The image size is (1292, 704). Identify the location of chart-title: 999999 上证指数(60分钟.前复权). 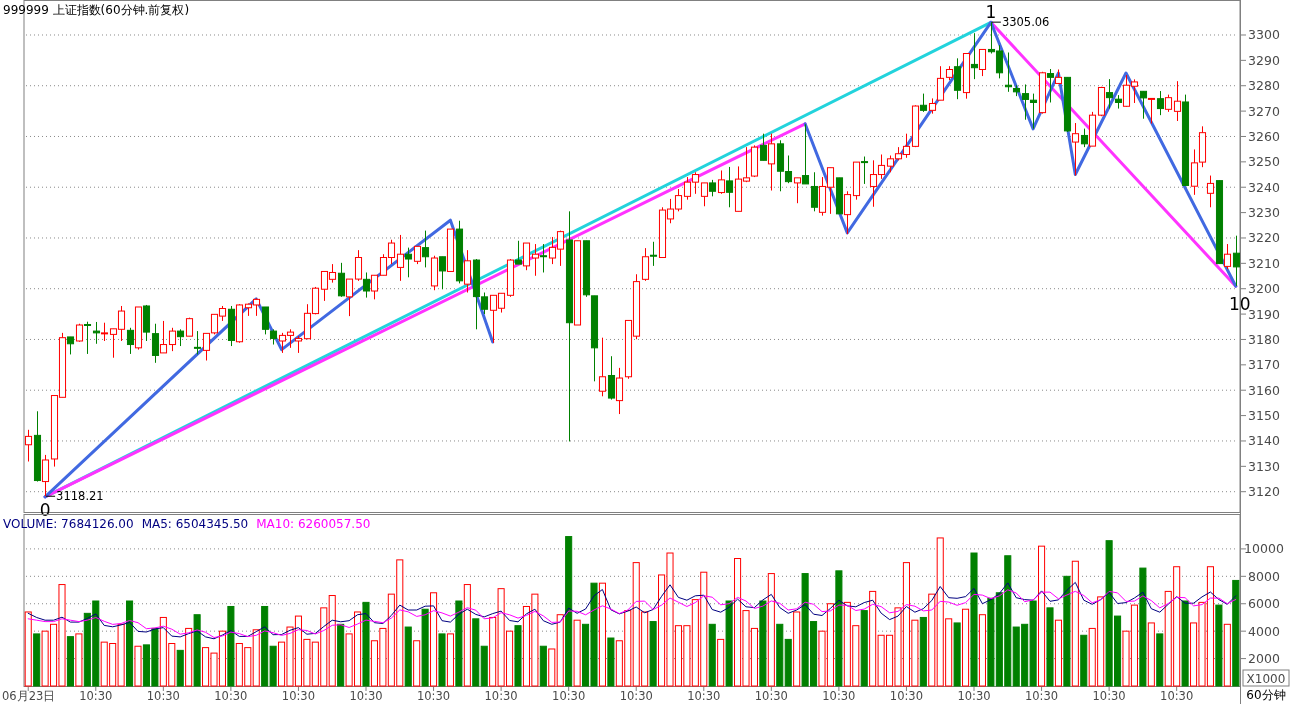
(96, 10).